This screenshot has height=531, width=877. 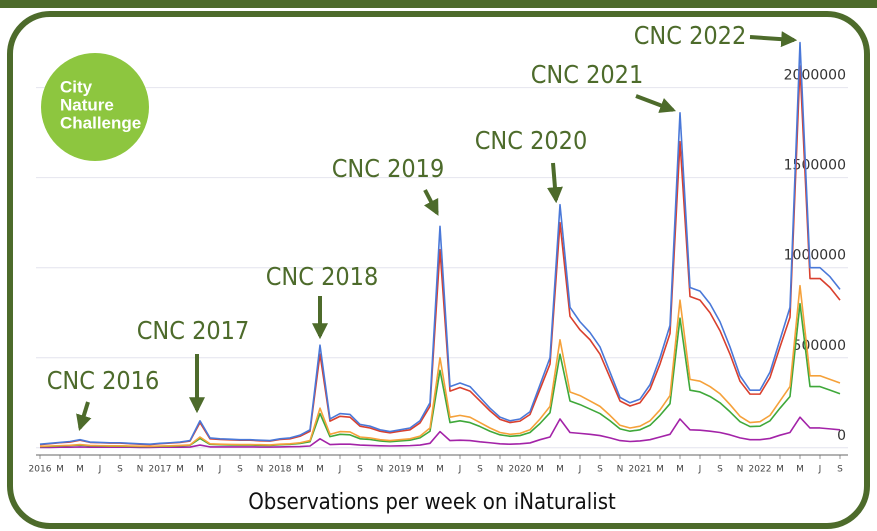 What do you see at coordinates (100, 122) in the screenshot?
I see `logo-text: Challenge` at bounding box center [100, 122].